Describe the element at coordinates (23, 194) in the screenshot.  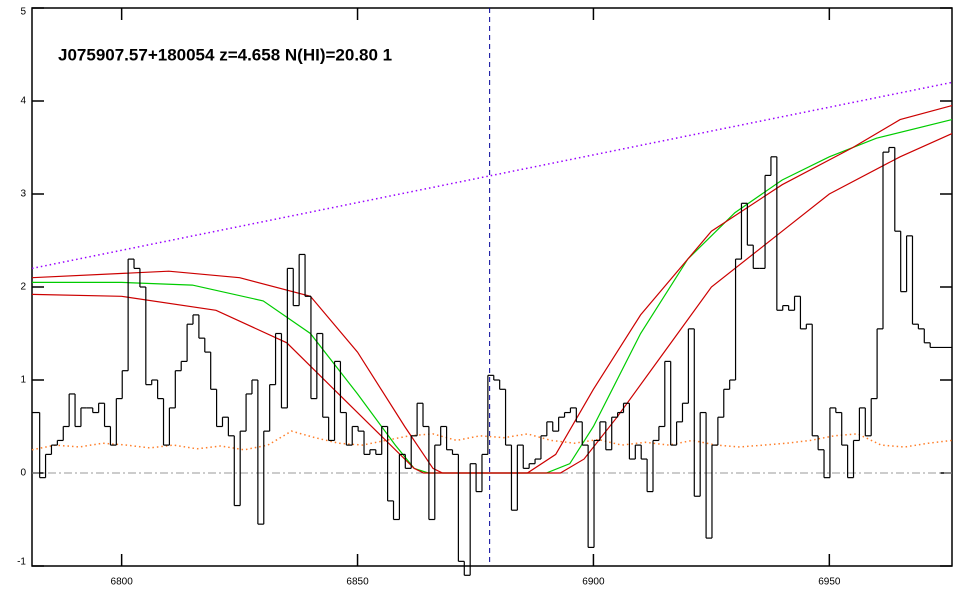
I see `y-tick-label: 3` at that location.